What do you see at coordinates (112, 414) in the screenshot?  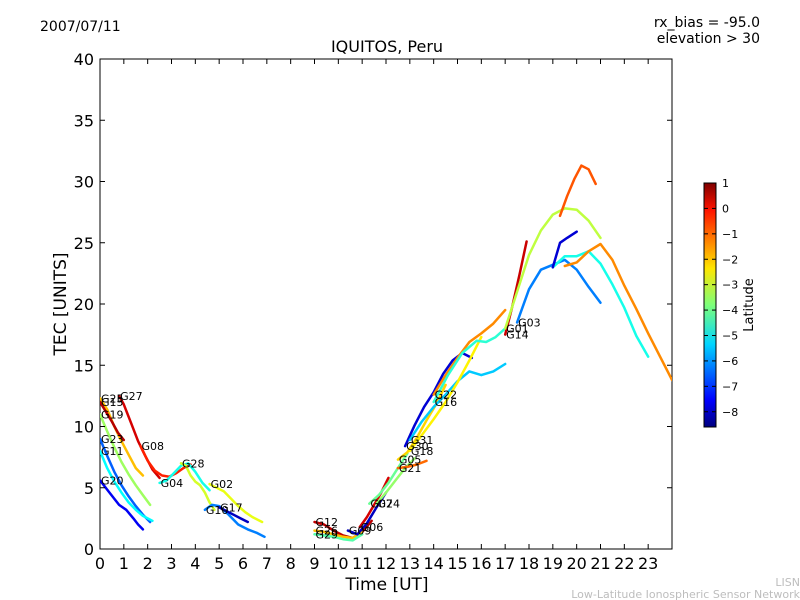 I see `sat-label: G19` at bounding box center [112, 414].